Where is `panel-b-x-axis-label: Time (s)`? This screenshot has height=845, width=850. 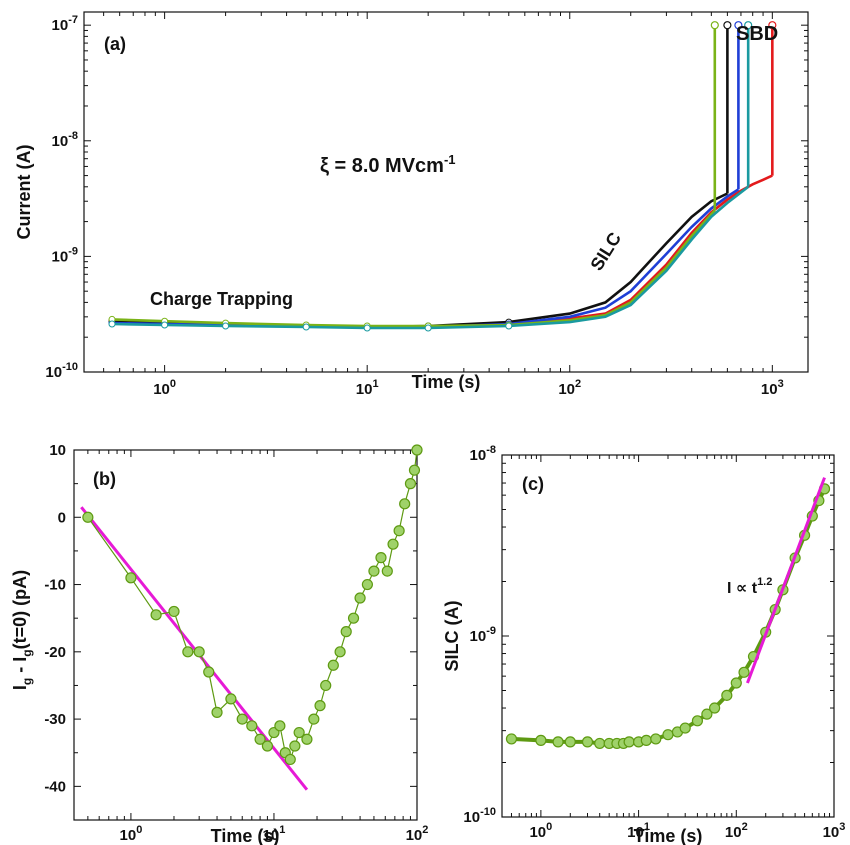 panel-b-x-axis-label: Time (s) is located at coordinates (245, 835).